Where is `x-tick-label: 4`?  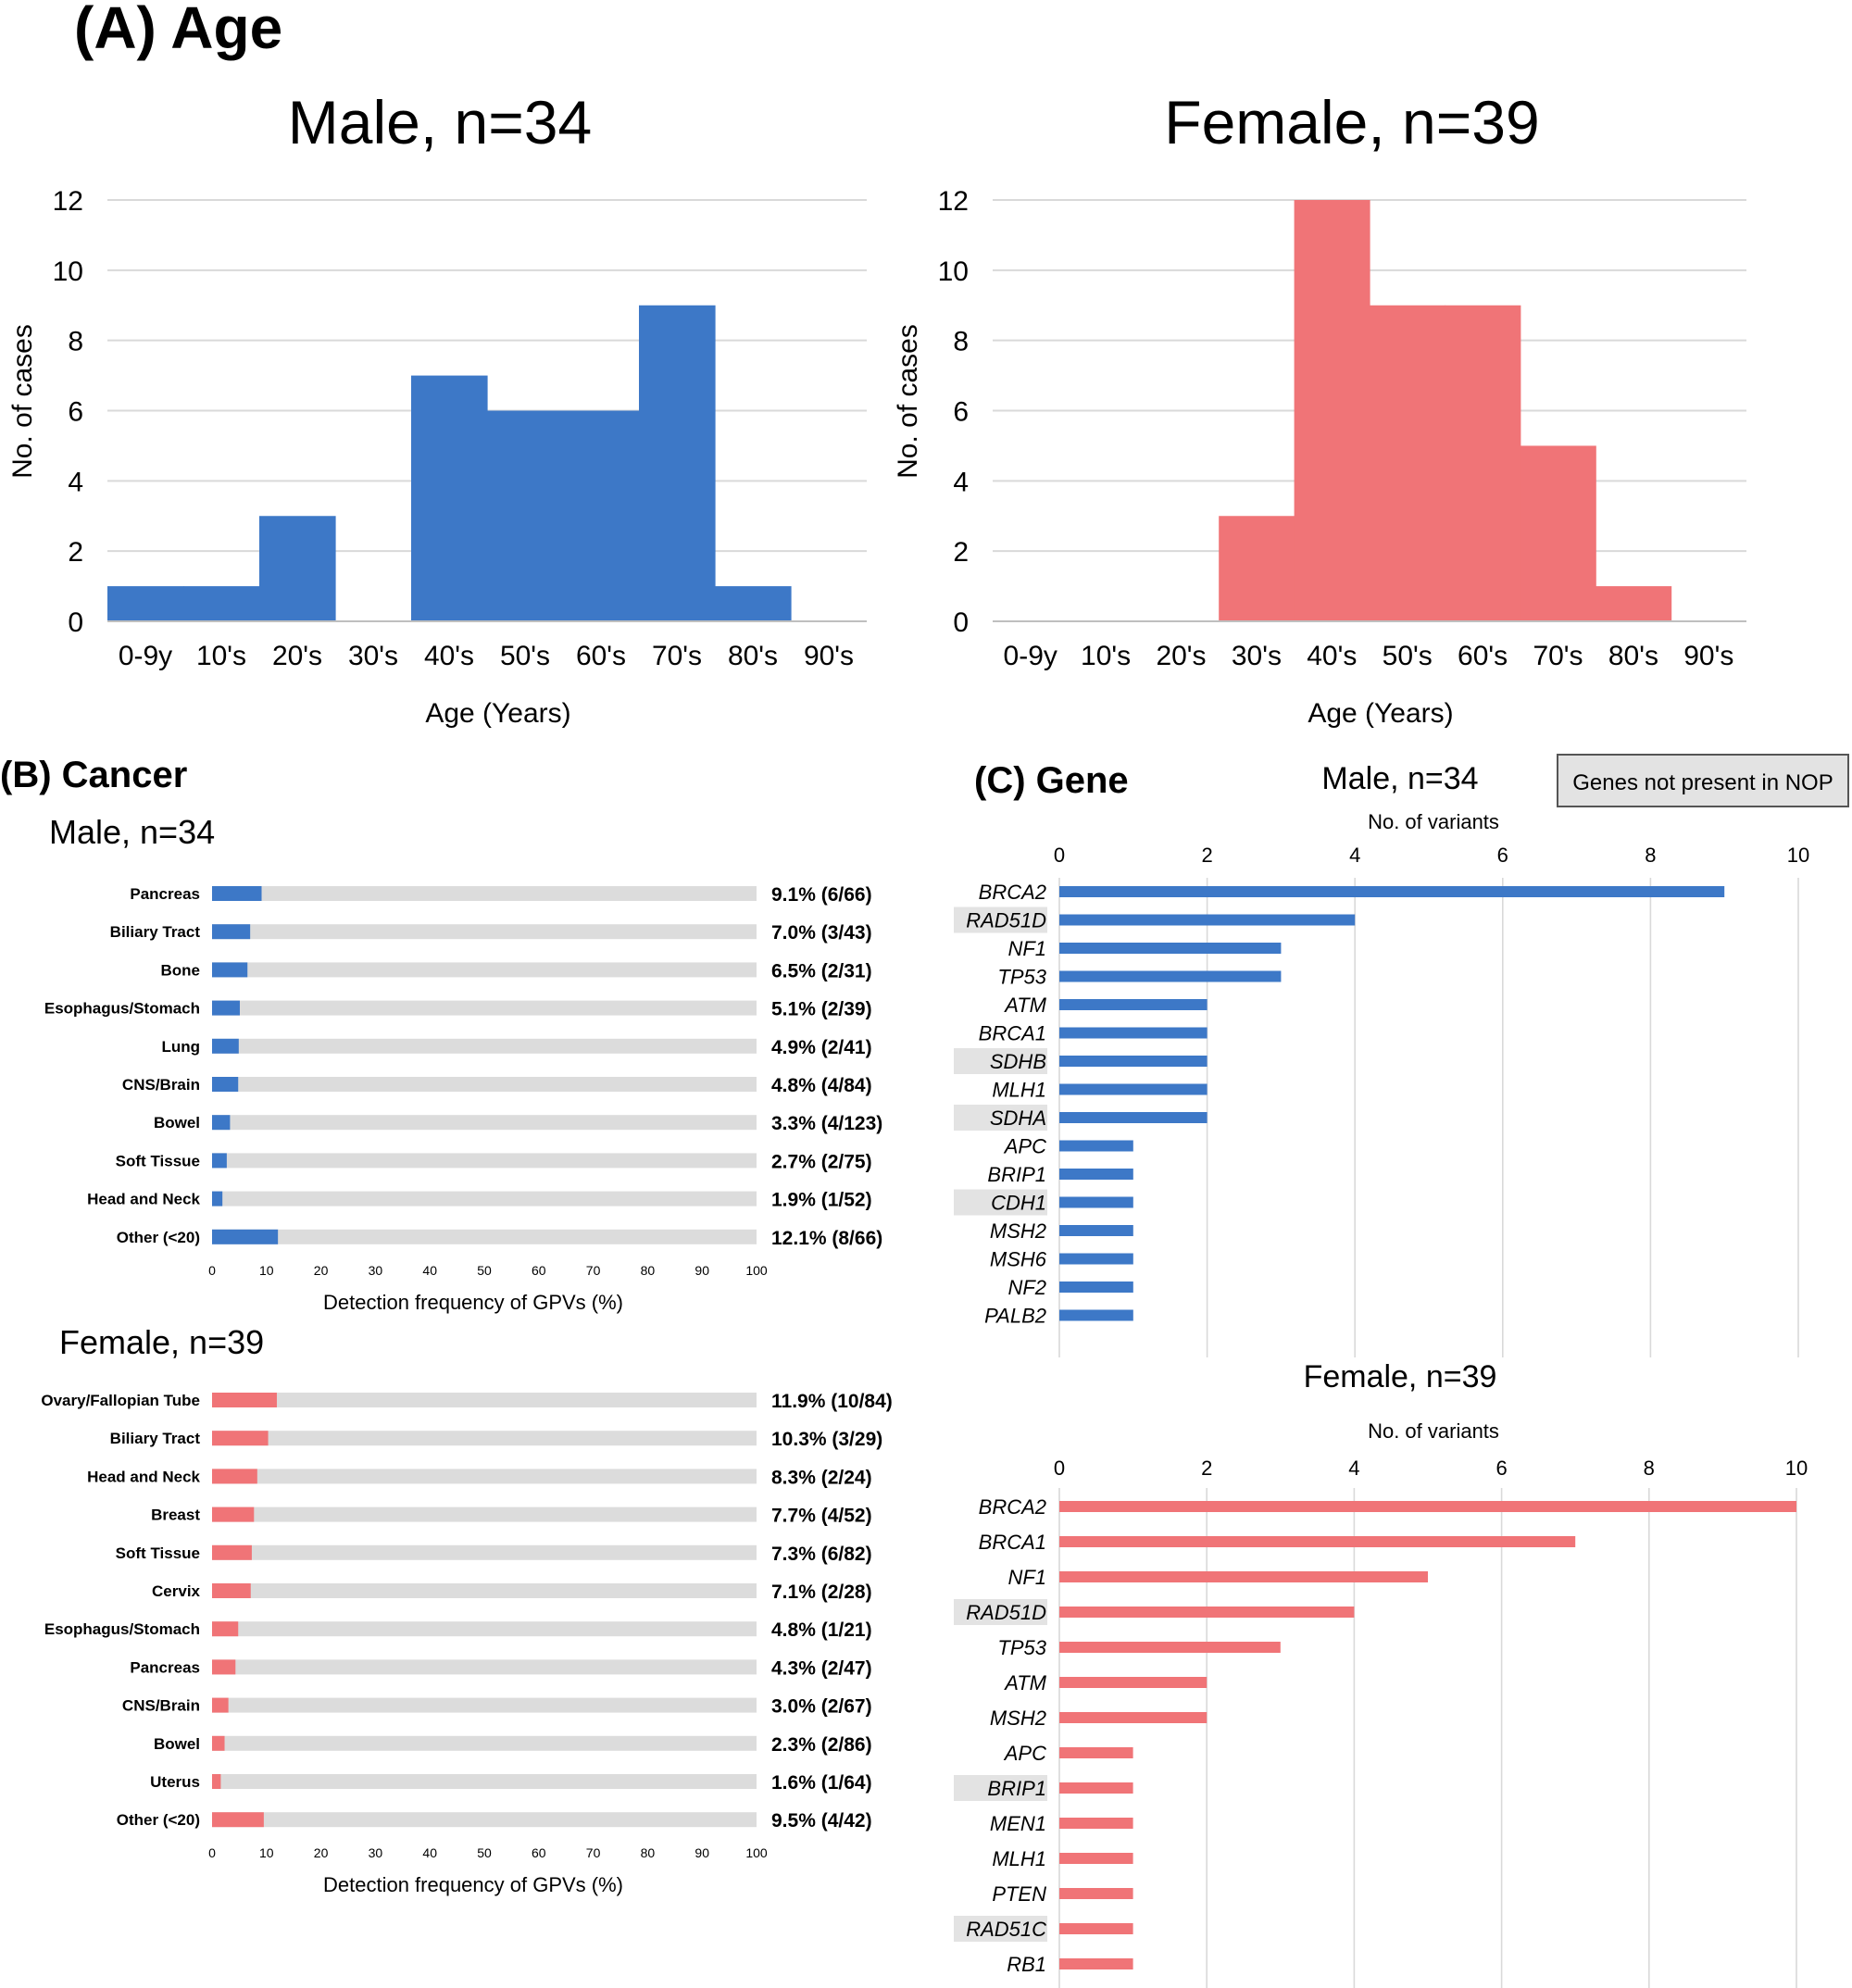 x-tick-label: 4 is located at coordinates (1353, 1468).